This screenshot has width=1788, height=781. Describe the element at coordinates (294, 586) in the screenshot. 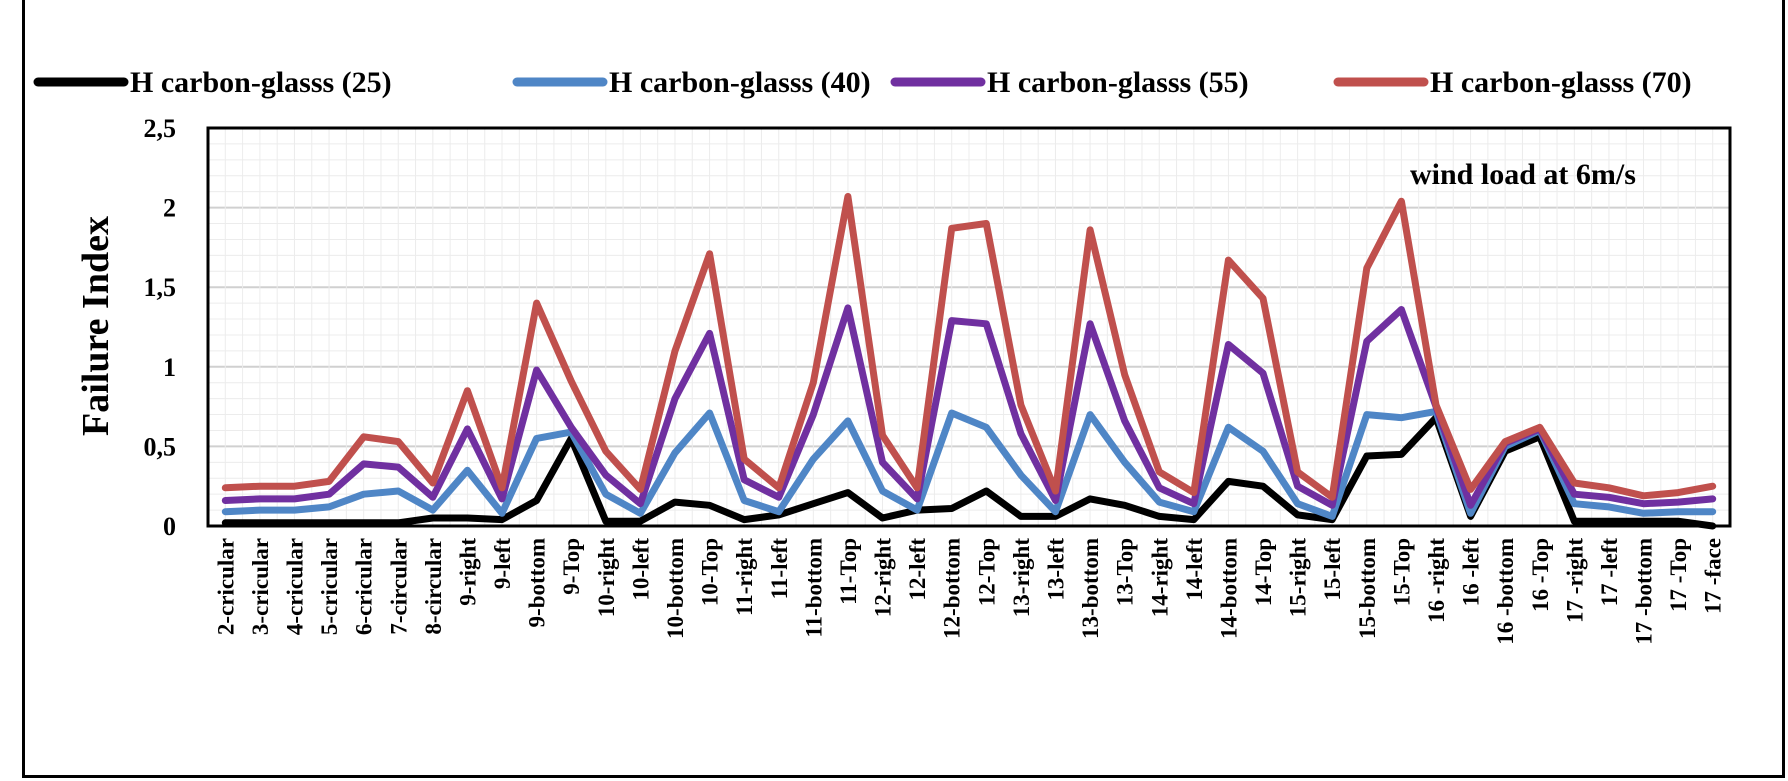

I see `x-tick-label: 4-cricular` at that location.